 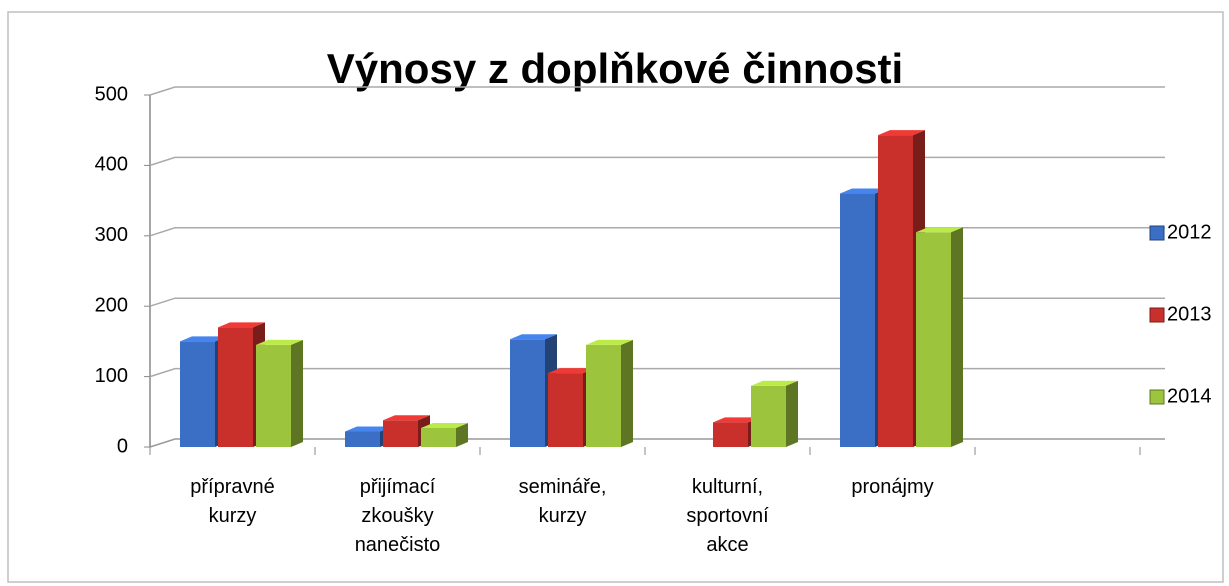 What do you see at coordinates (615, 68) in the screenshot?
I see `chart-title: Výnosy z doplňkové činnosti` at bounding box center [615, 68].